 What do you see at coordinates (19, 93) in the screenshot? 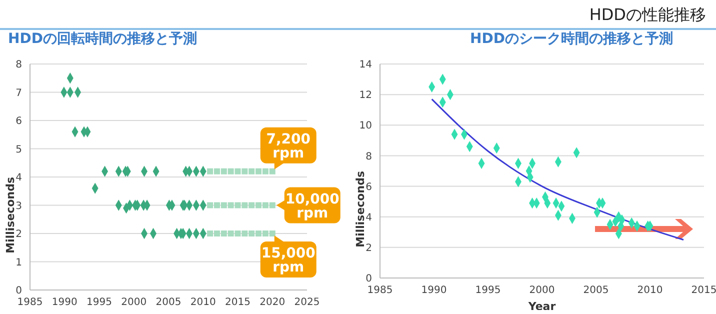
I see `y-tick-label: 7` at bounding box center [19, 93].